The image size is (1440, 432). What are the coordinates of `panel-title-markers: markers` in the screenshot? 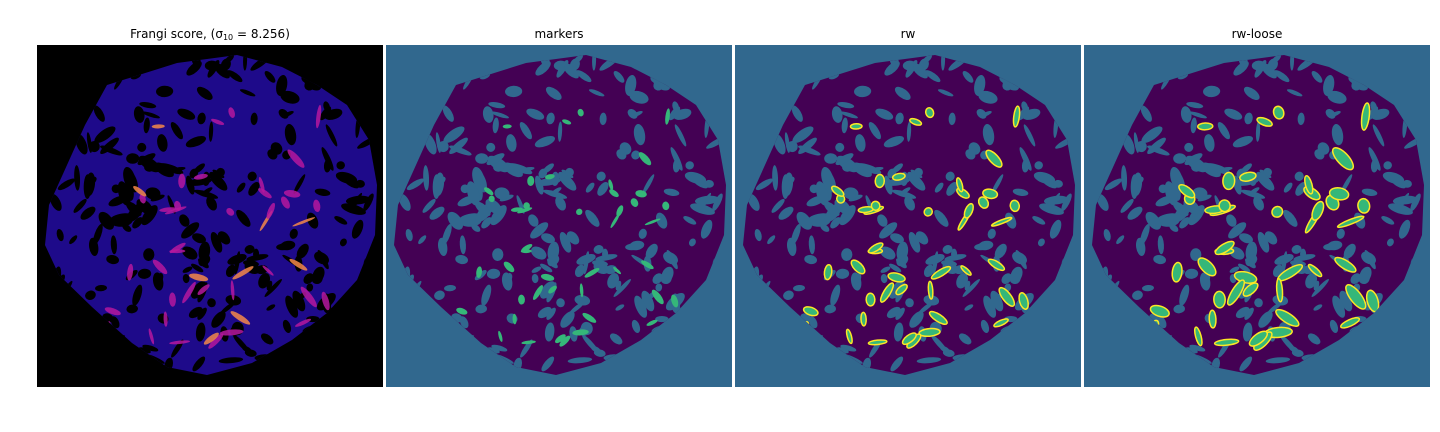 It's located at (559, 34).